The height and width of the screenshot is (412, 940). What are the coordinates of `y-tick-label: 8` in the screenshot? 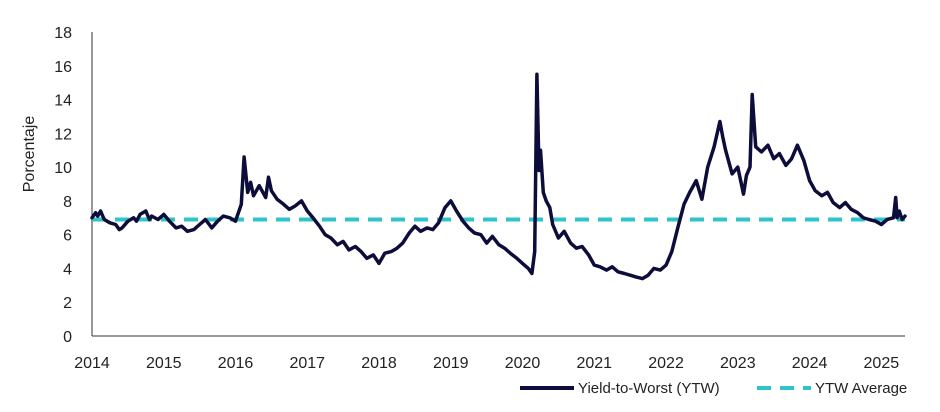 It's located at (67, 202).